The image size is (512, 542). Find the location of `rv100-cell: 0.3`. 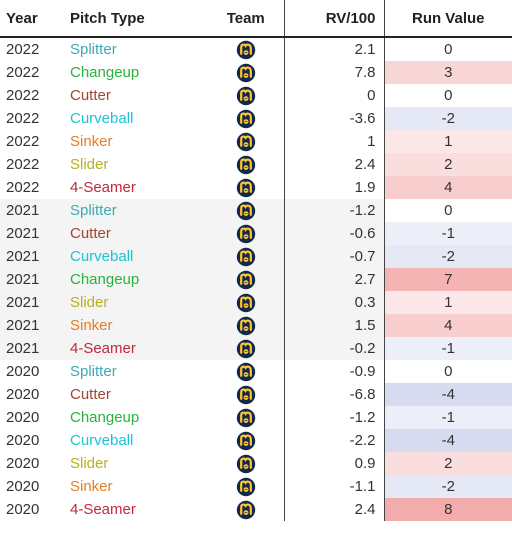

rv100-cell: 0.3 is located at coordinates (333, 302).